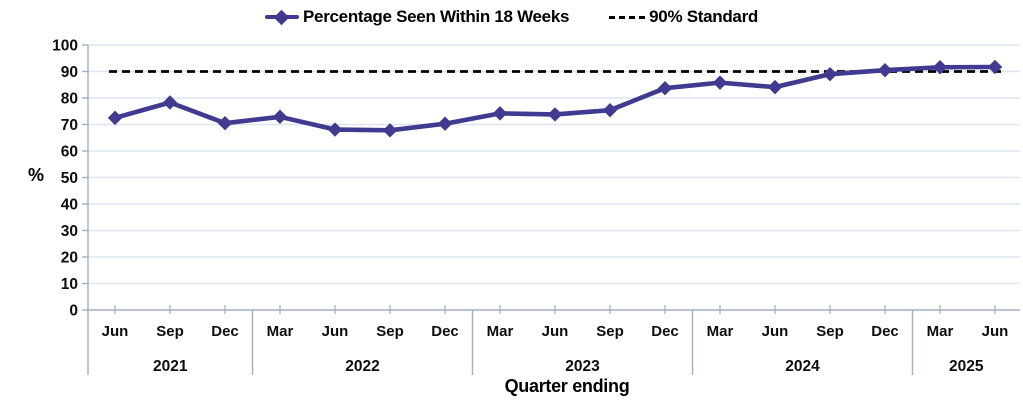 This screenshot has height=405, width=1023. What do you see at coordinates (69, 231) in the screenshot?
I see `y-tick-label: 30` at bounding box center [69, 231].